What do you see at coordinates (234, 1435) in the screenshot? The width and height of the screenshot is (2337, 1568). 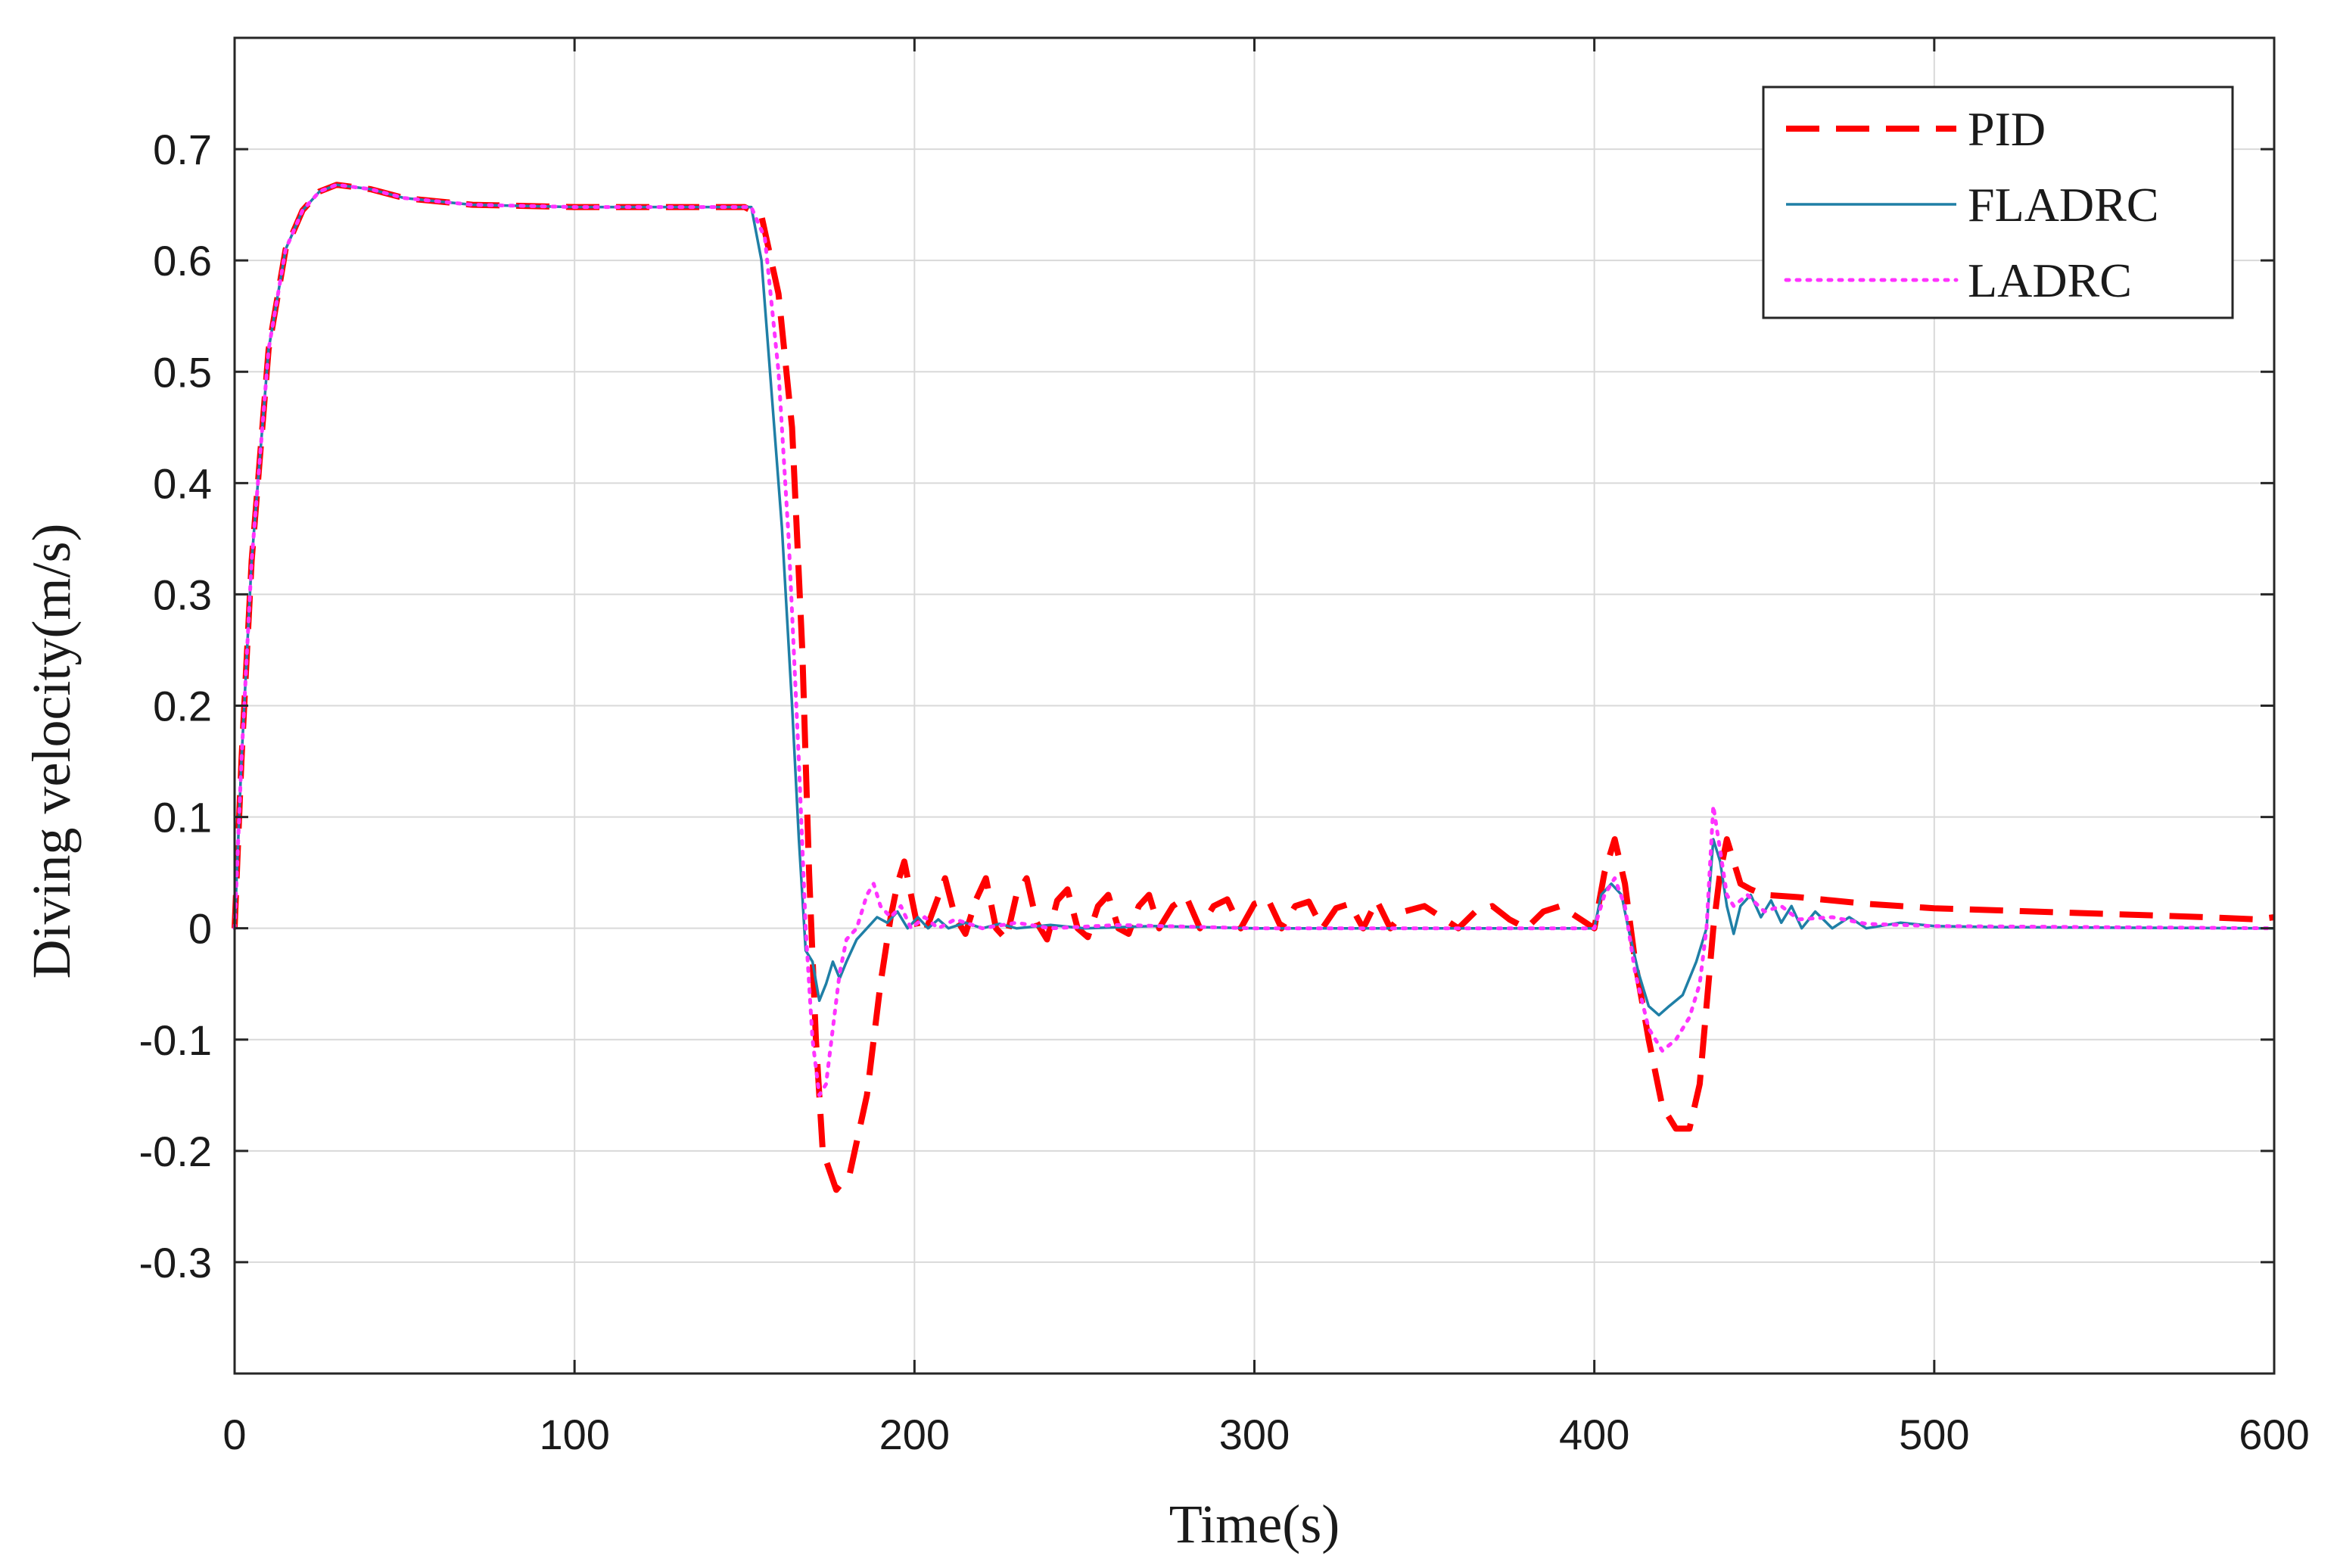 I see `x-tick-label: 0` at bounding box center [234, 1435].